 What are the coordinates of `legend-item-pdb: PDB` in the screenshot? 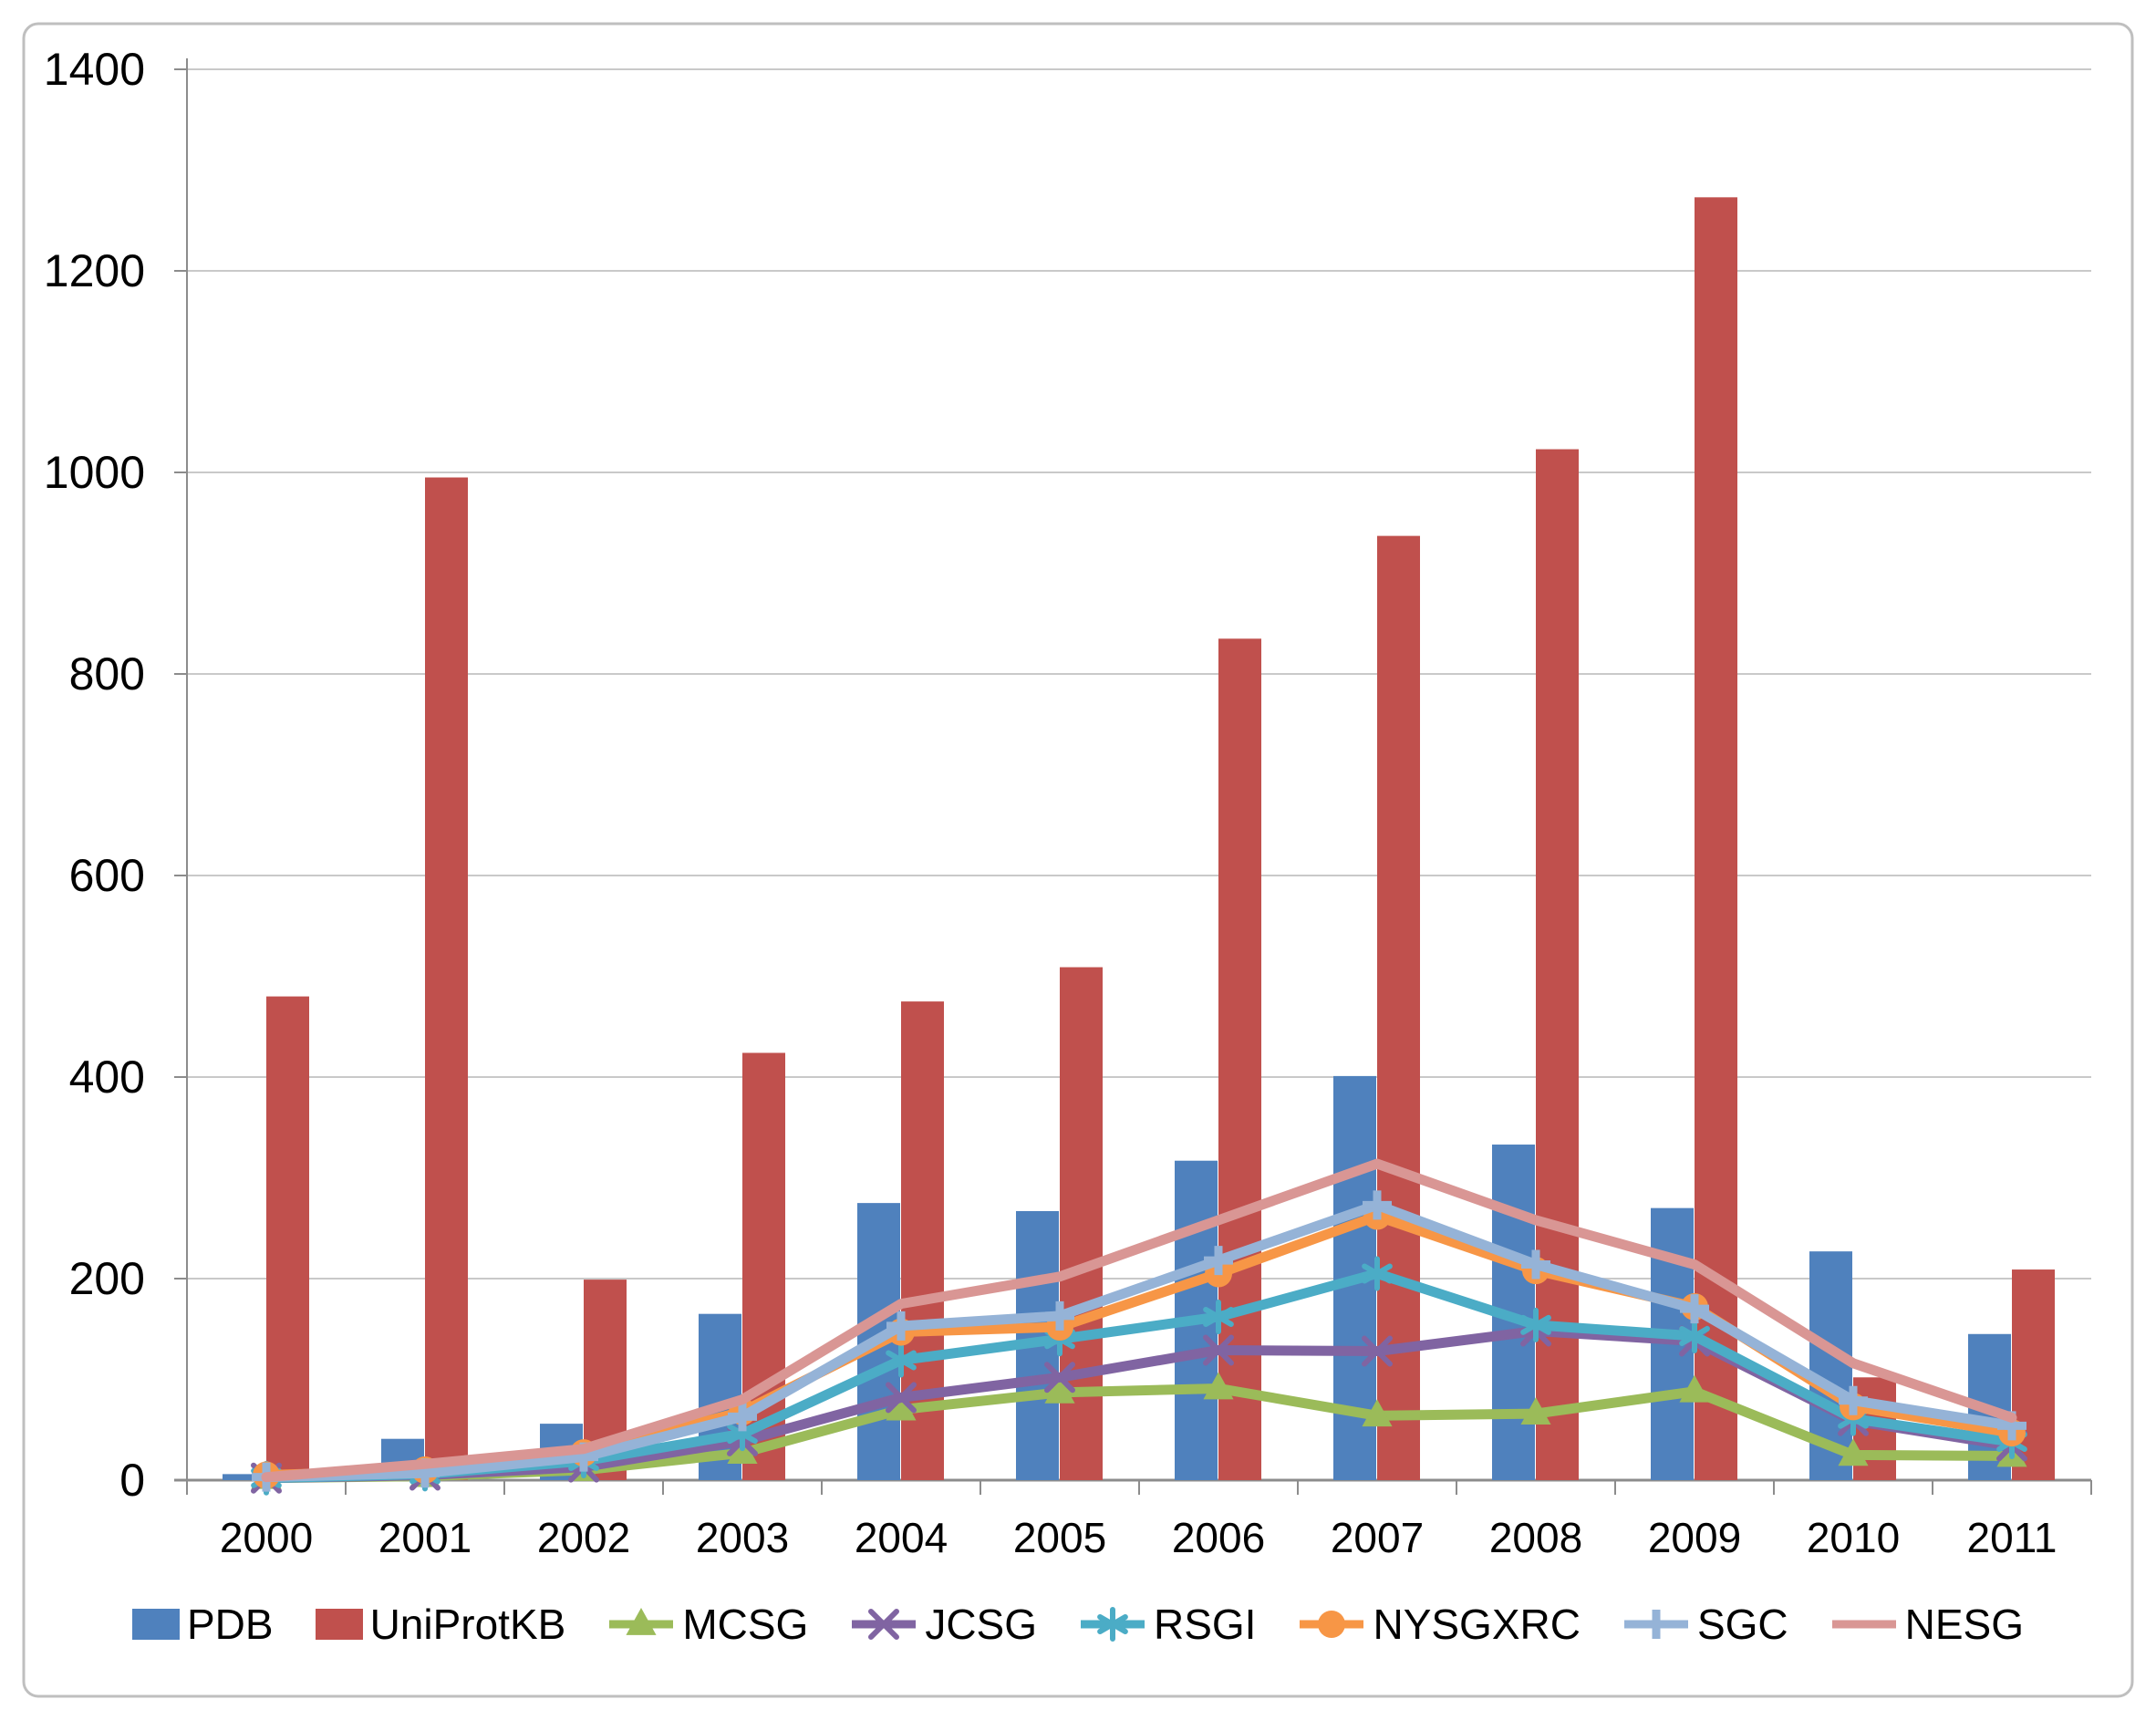 It's located at (202, 1624).